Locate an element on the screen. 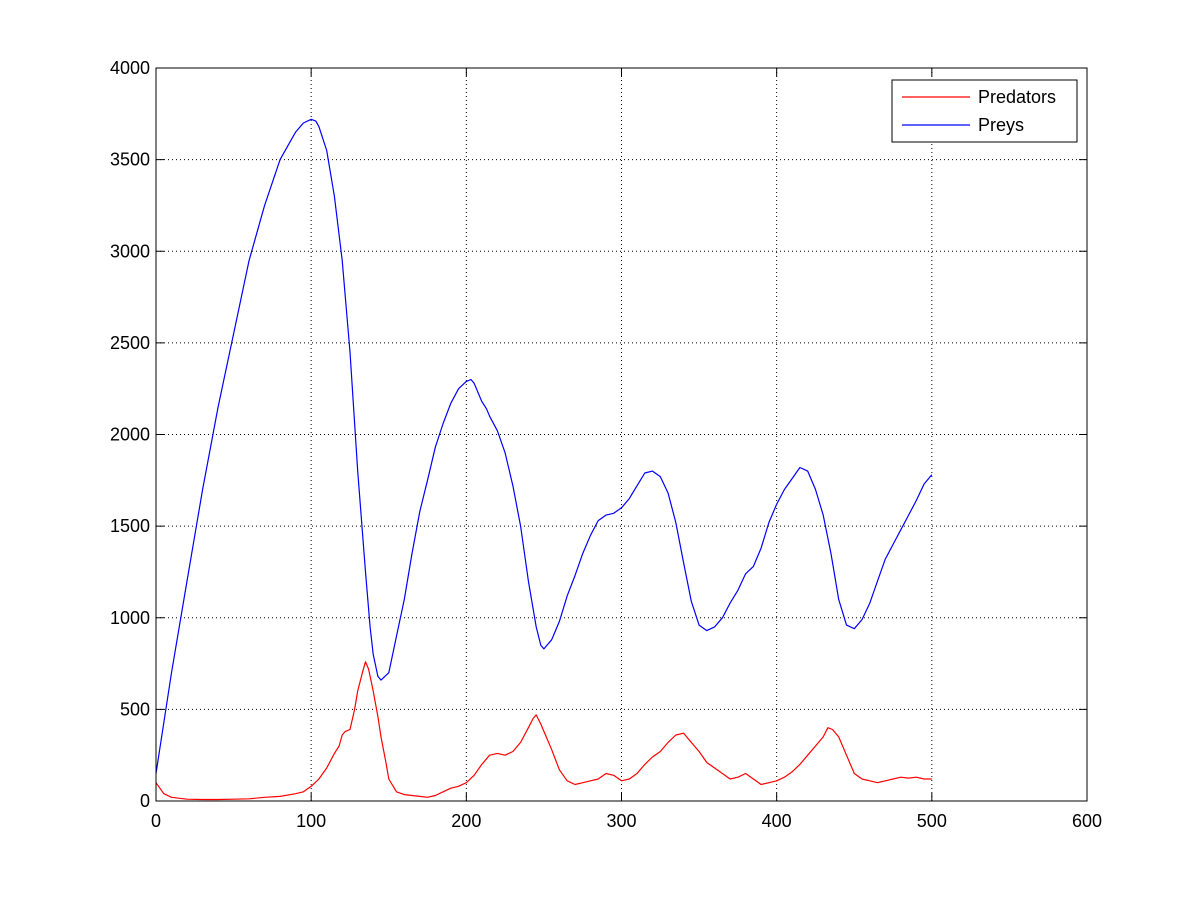  y-tick-label: 0 is located at coordinates (145, 801).